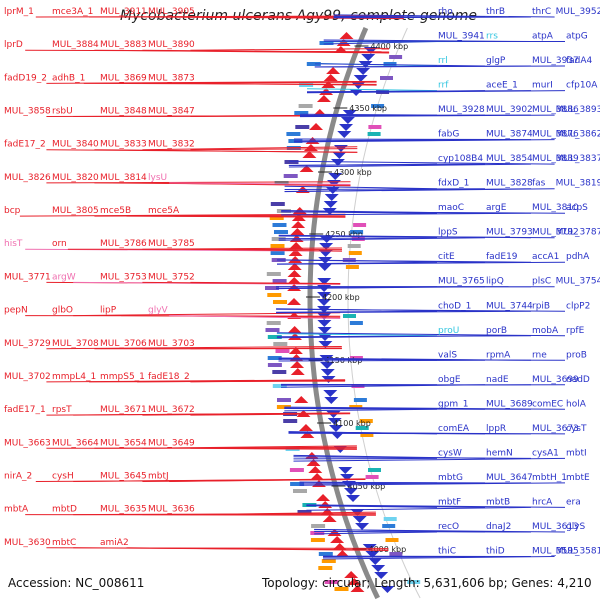 This screenshot has height=600, width=600. Describe the element at coordinates (123, 277) in the screenshot. I see `gene-label-forward: MUL_3753` at that location.